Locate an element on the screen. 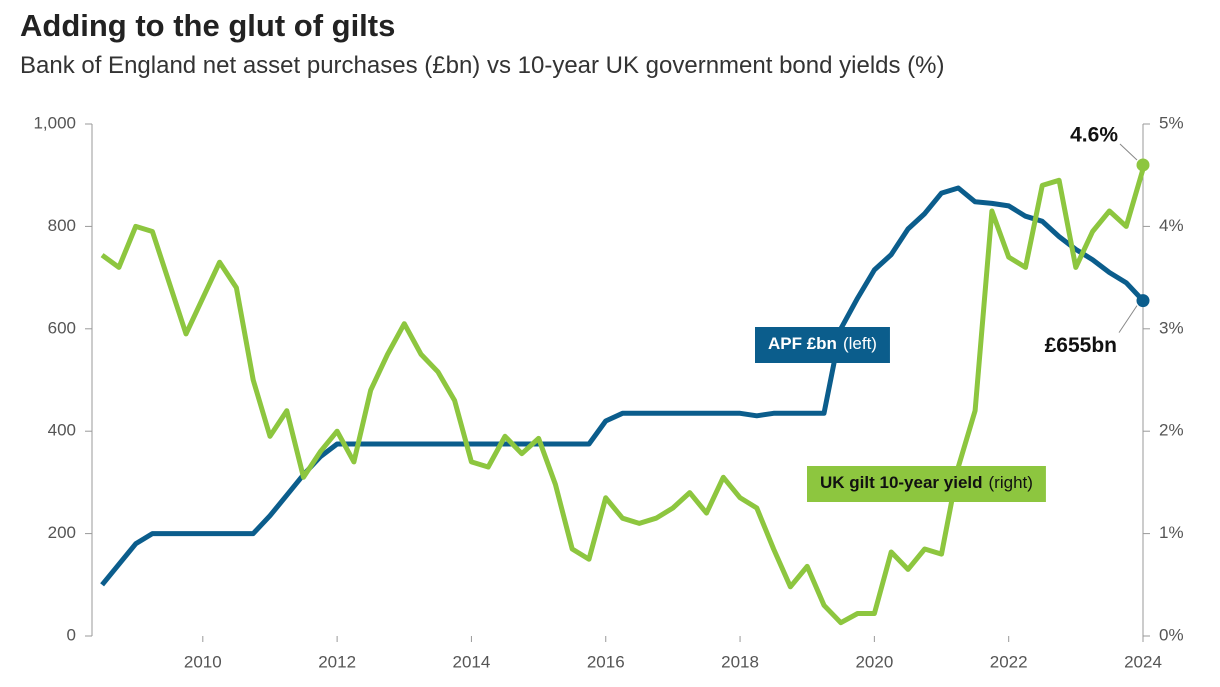 This screenshot has width=1220, height=687. annotation-label: 4.6% is located at coordinates (1094, 135).